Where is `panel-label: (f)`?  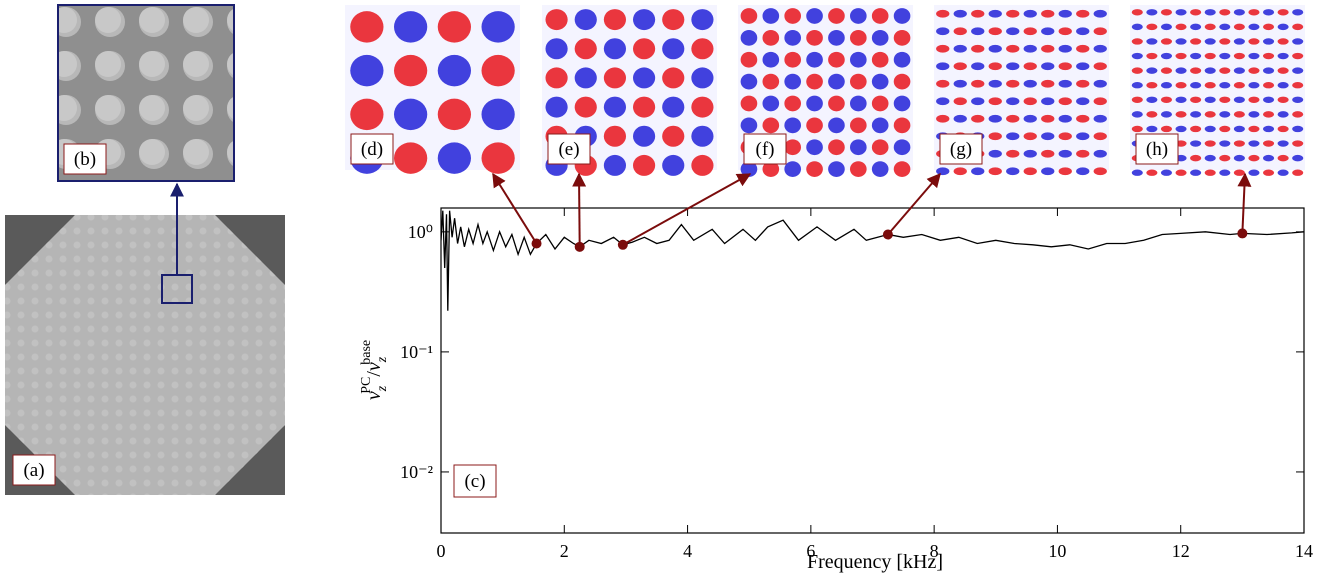 panel-label: (f) is located at coordinates (765, 149).